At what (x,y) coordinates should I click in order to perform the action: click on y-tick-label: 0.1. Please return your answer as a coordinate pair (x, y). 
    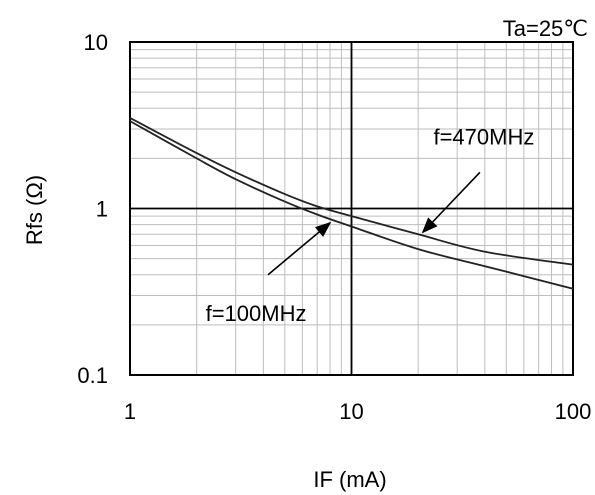
    Looking at the image, I should click on (92, 375).